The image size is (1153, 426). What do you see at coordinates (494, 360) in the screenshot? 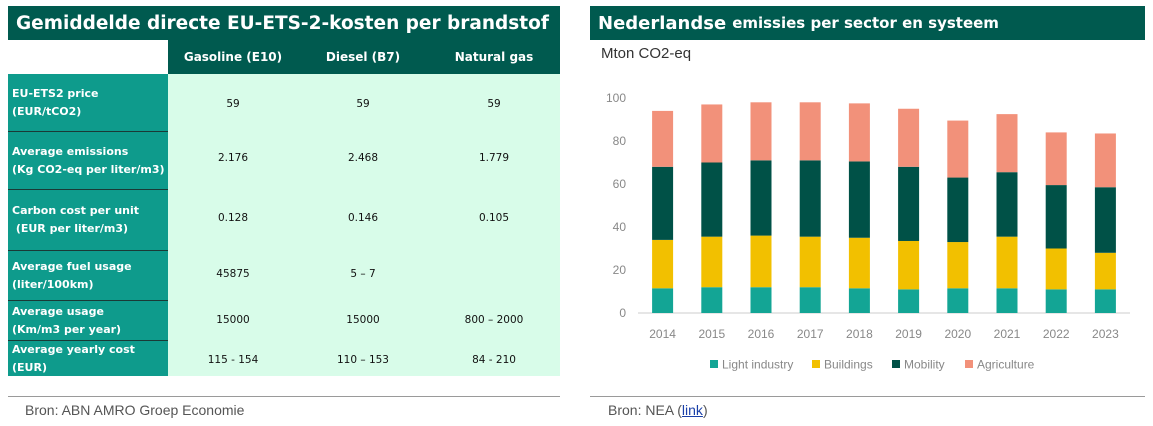
I see `table-cell: 84 - 210` at bounding box center [494, 360].